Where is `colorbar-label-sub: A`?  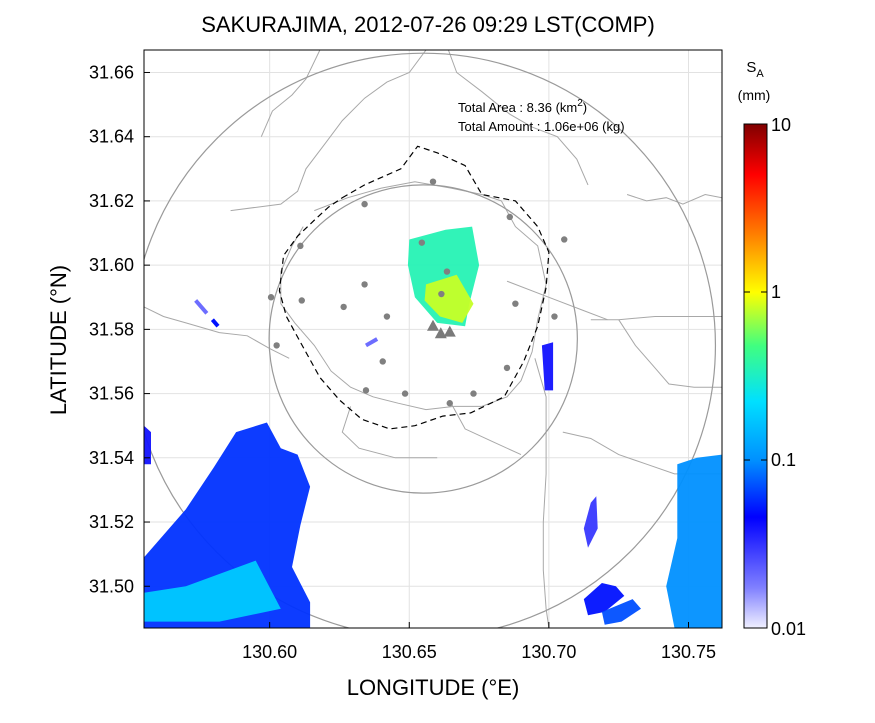 colorbar-label-sub: A is located at coordinates (760, 74).